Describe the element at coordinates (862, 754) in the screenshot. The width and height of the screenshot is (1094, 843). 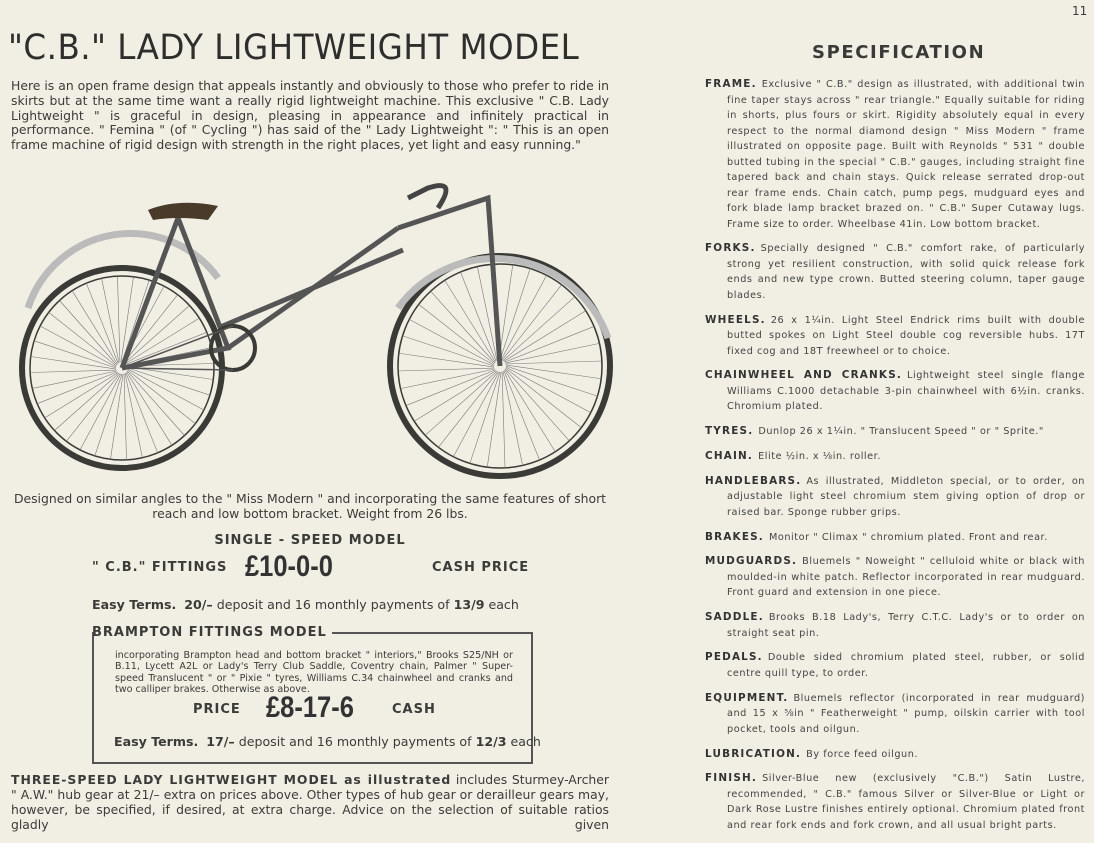
I see `spec-text: By force feed oilgun.` at that location.